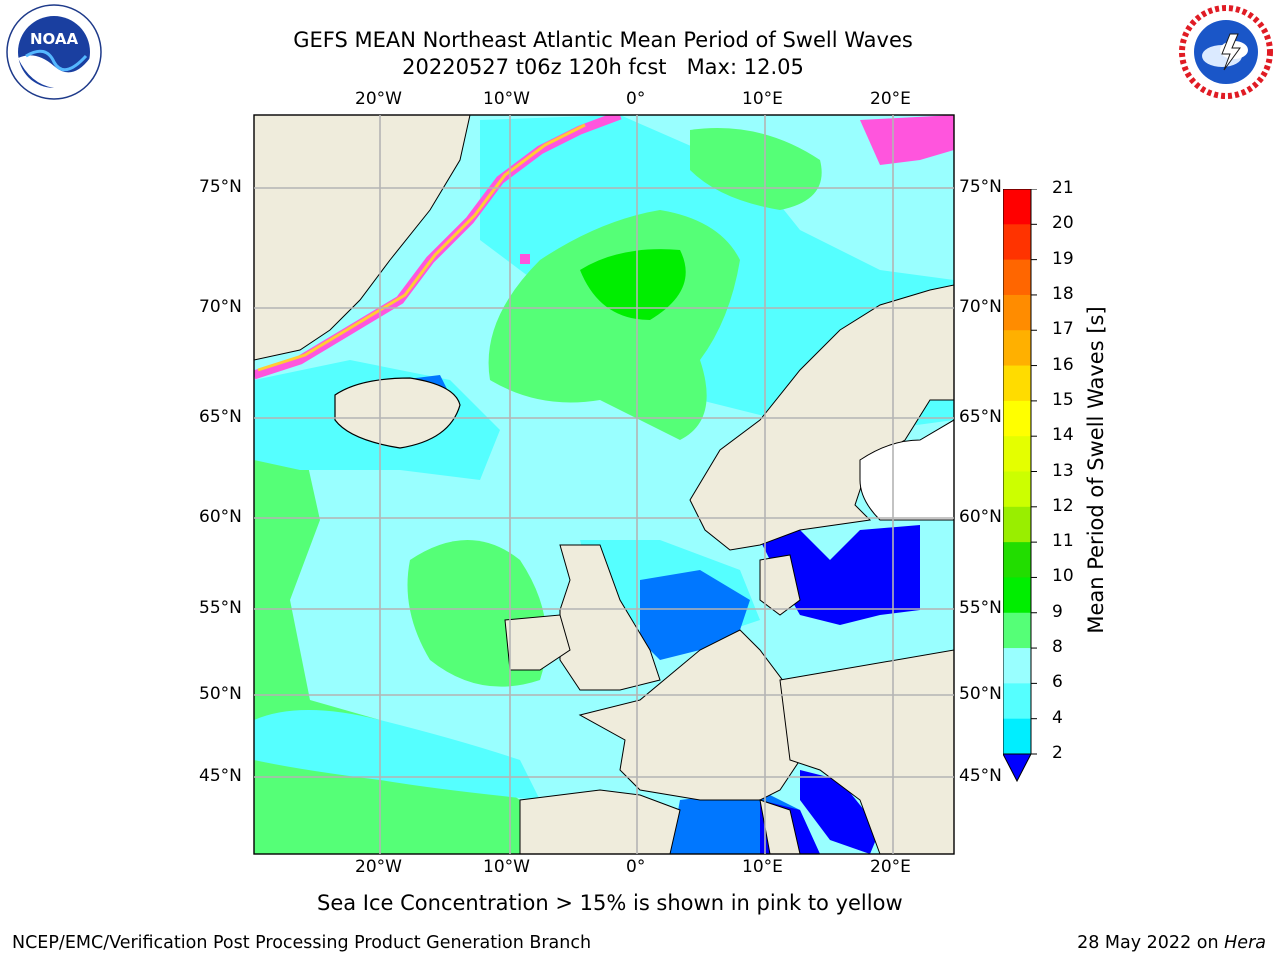  I want to click on colorbar-extend-arrow, so click(1017, 768).